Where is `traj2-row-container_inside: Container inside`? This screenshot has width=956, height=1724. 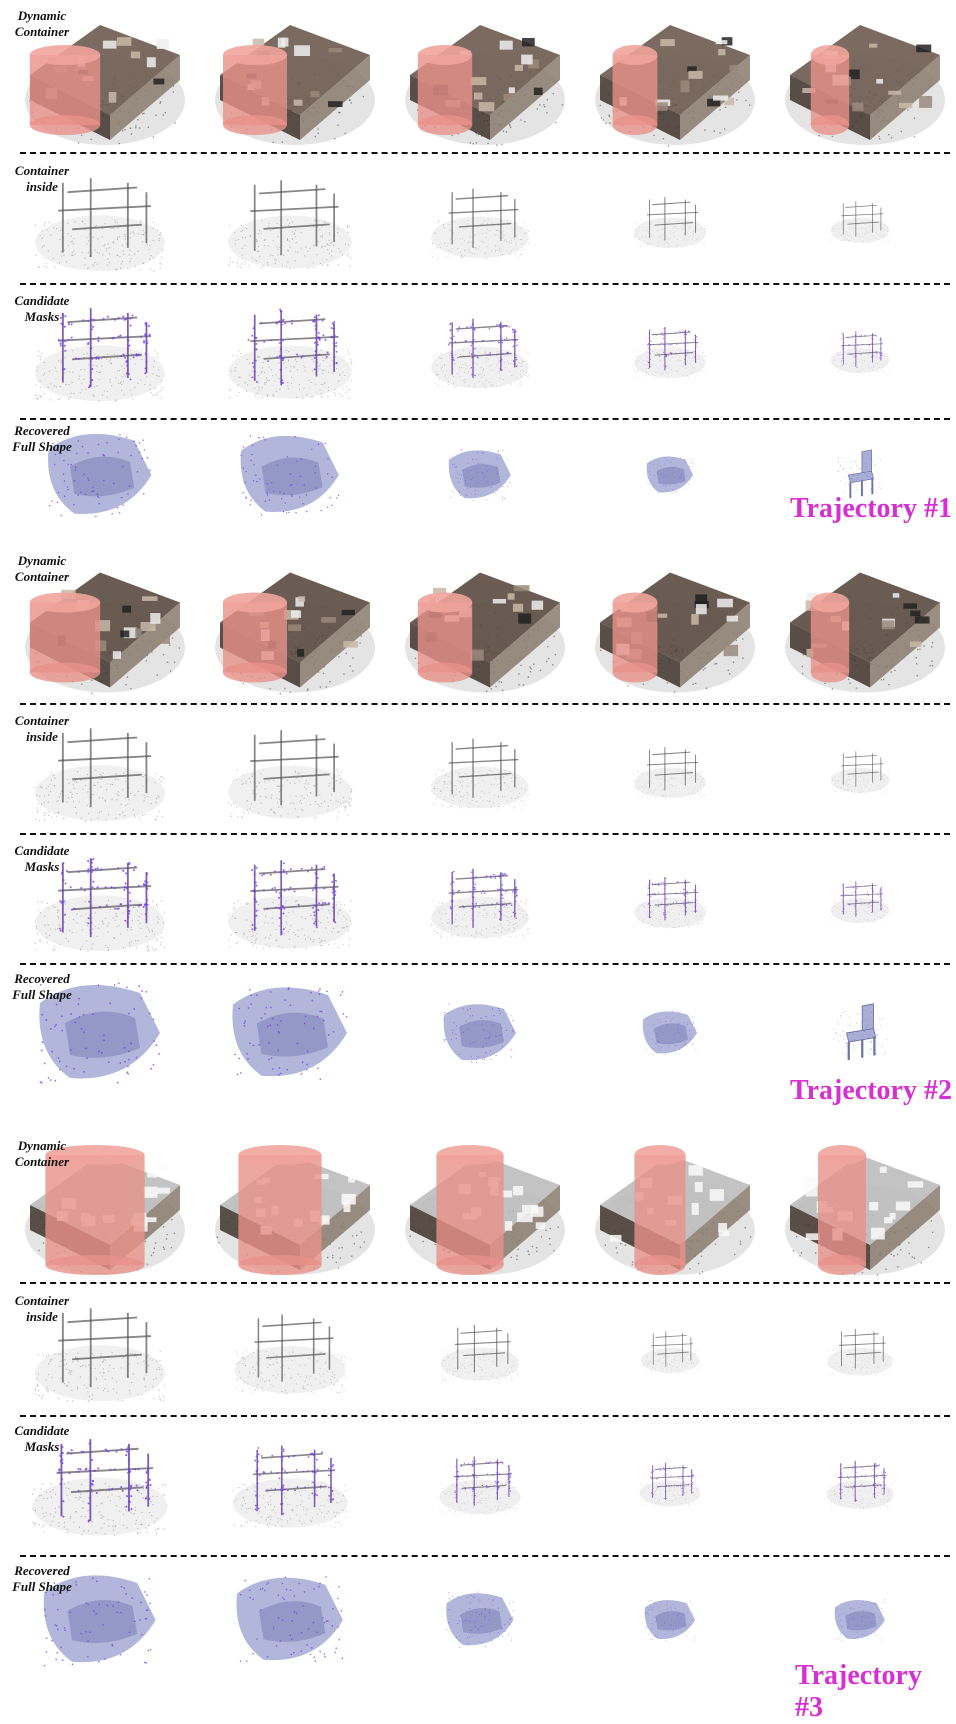
traj2-row-container_inside: Container inside is located at coordinates (478, 770).